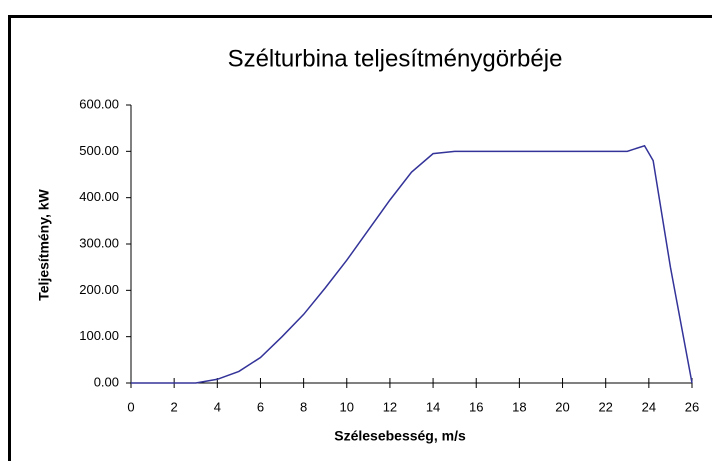 The height and width of the screenshot is (466, 712). Describe the element at coordinates (395, 58) in the screenshot. I see `chart-title: Szélturbina teljesítménygörbéje` at that location.